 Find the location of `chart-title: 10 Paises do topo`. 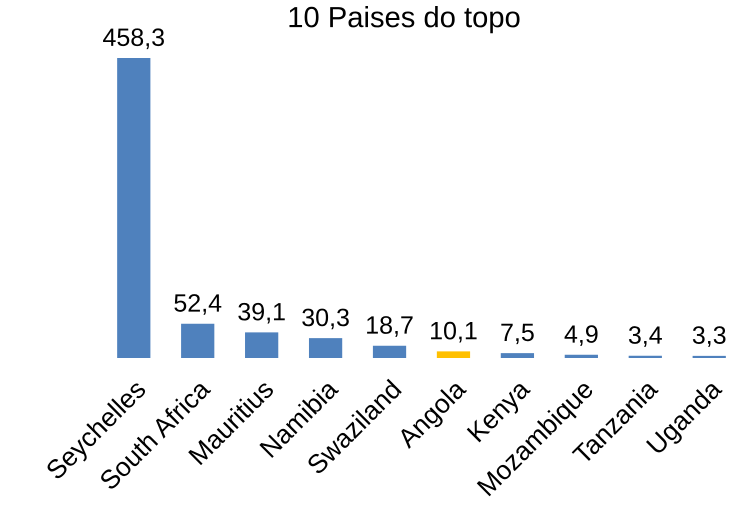

chart-title: 10 Paises do topo is located at coordinates (404, 20).